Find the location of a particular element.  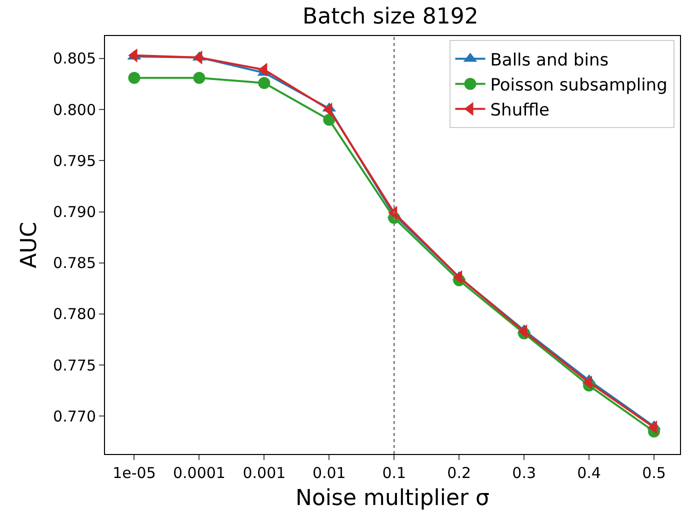

y-tick-label: 0.800 is located at coordinates (74, 109).